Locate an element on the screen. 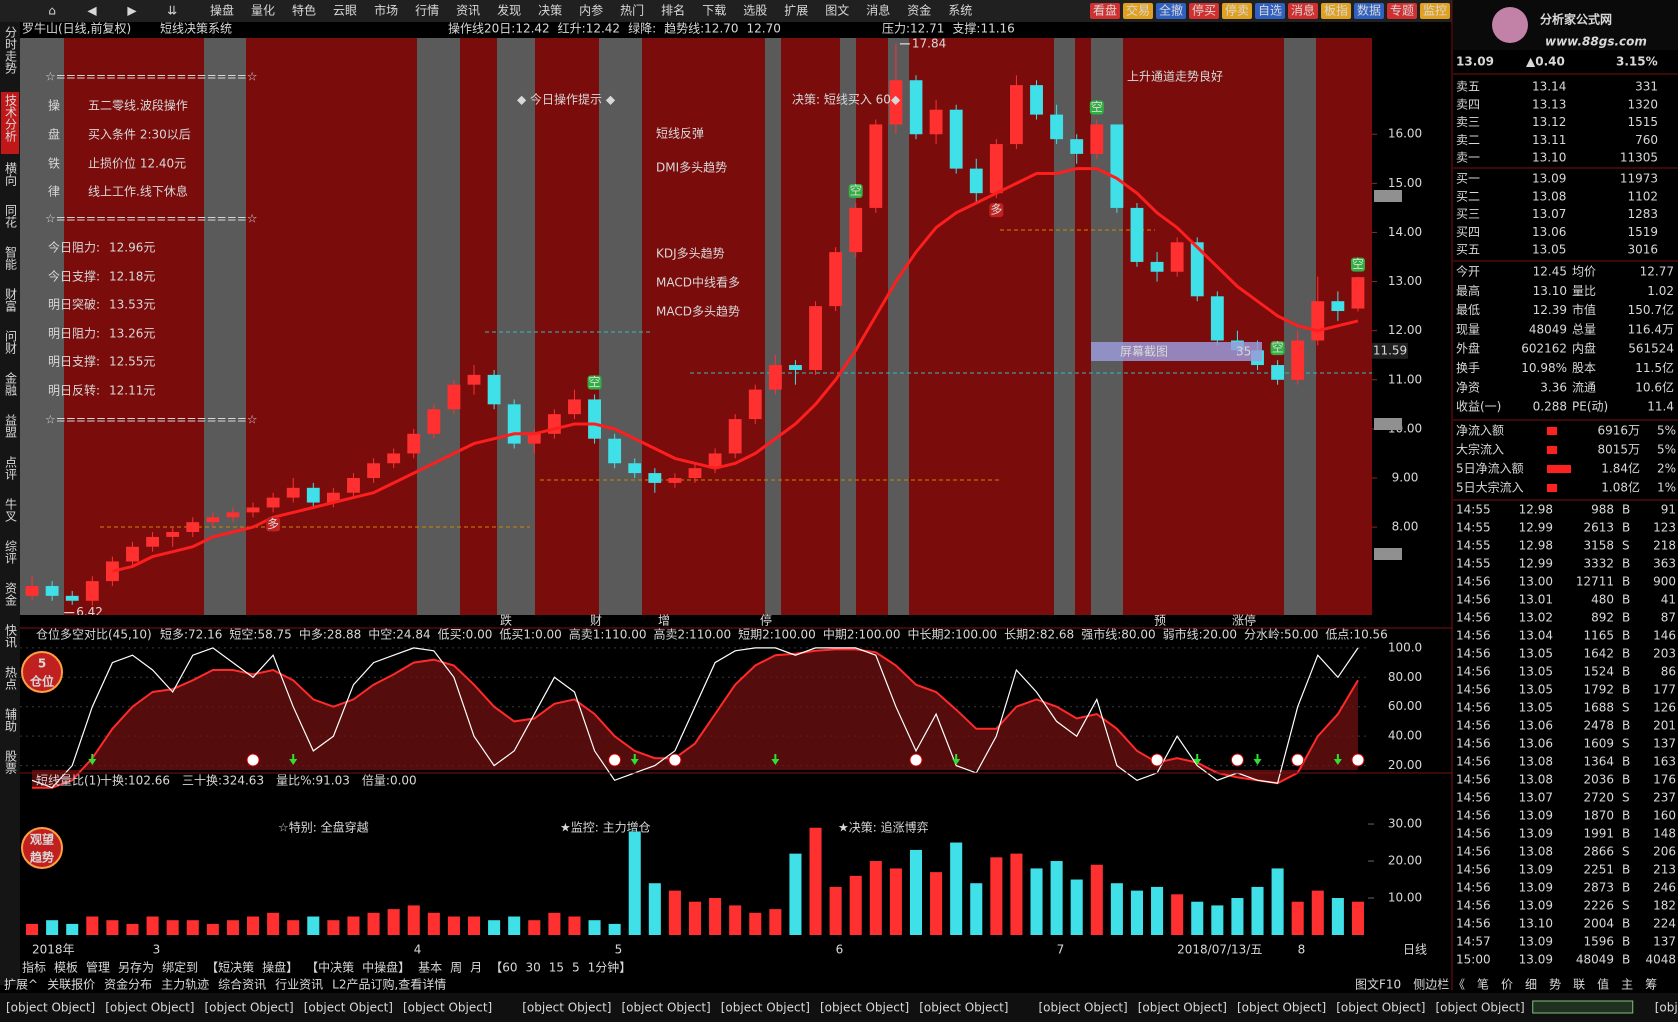 This screenshot has width=1678, height=1022. link-item: 扩展^ is located at coordinates (21, 985).